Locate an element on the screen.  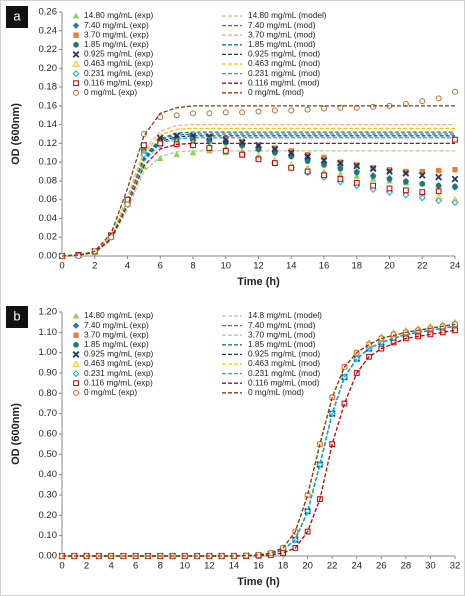
x-tick-label: 24 is located at coordinates (356, 566).